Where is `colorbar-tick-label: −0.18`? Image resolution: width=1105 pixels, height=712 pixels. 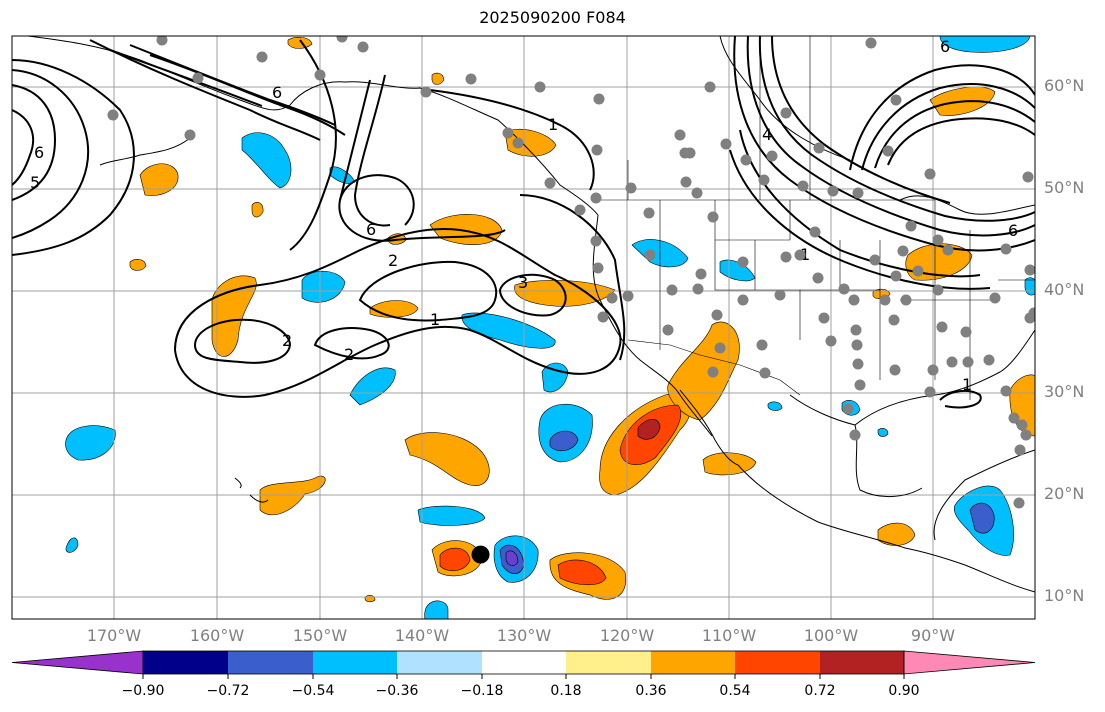
colorbar-tick-label: −0.18 is located at coordinates (482, 691).